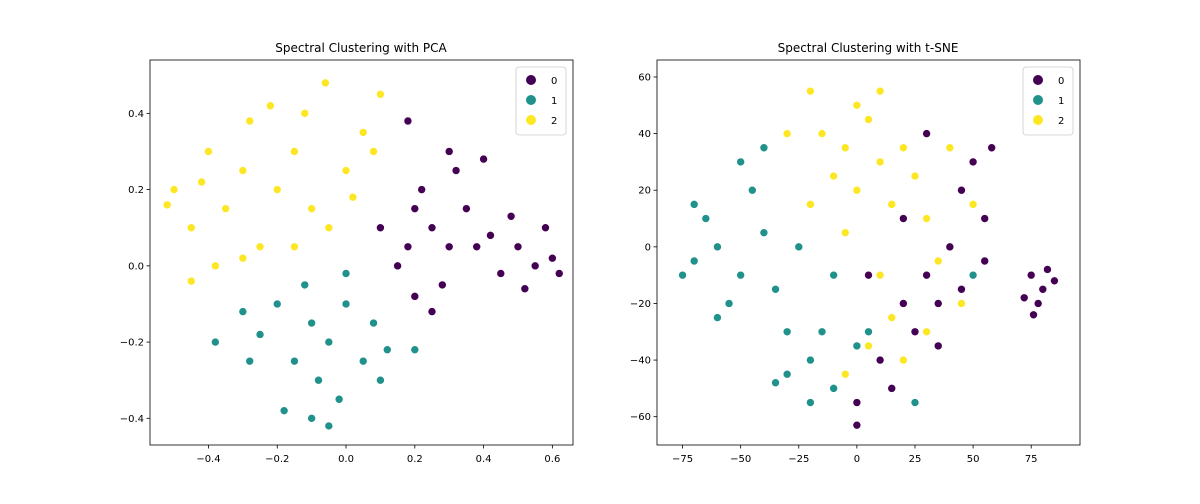  Describe the element at coordinates (868, 48) in the screenshot. I see `tsne-chart-title: Spectral Clustering with t-SNE` at that location.